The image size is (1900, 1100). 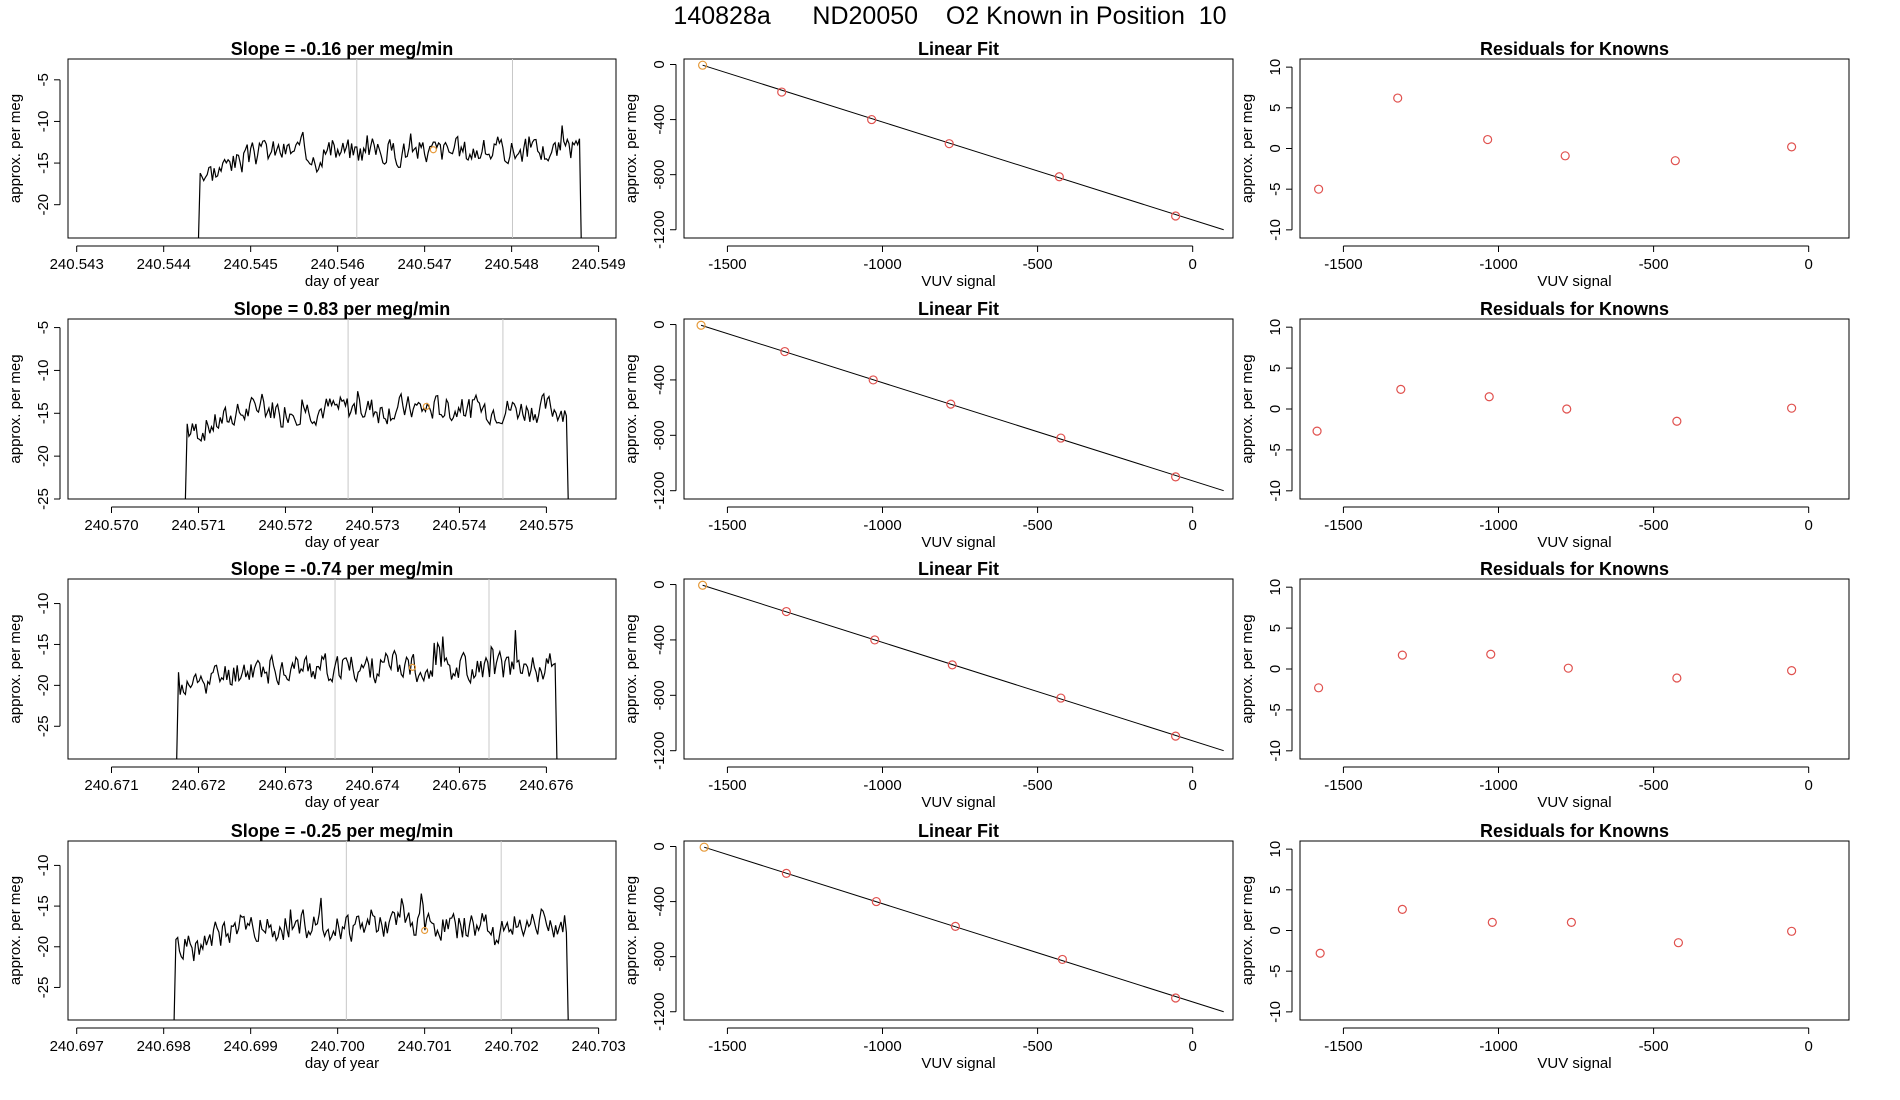 I want to click on y-tick-label: -15, so click(x=43, y=645).